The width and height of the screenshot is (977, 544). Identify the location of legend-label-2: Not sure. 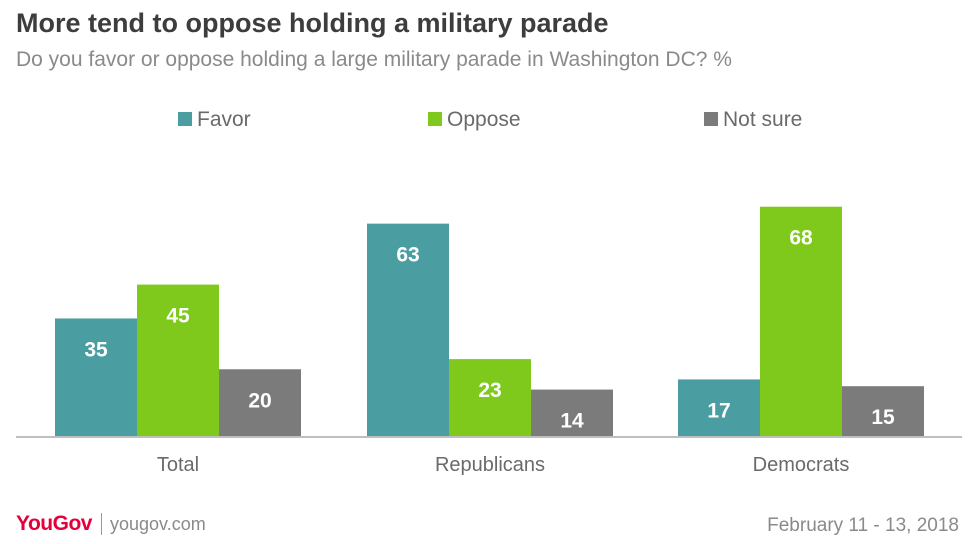
(762, 119).